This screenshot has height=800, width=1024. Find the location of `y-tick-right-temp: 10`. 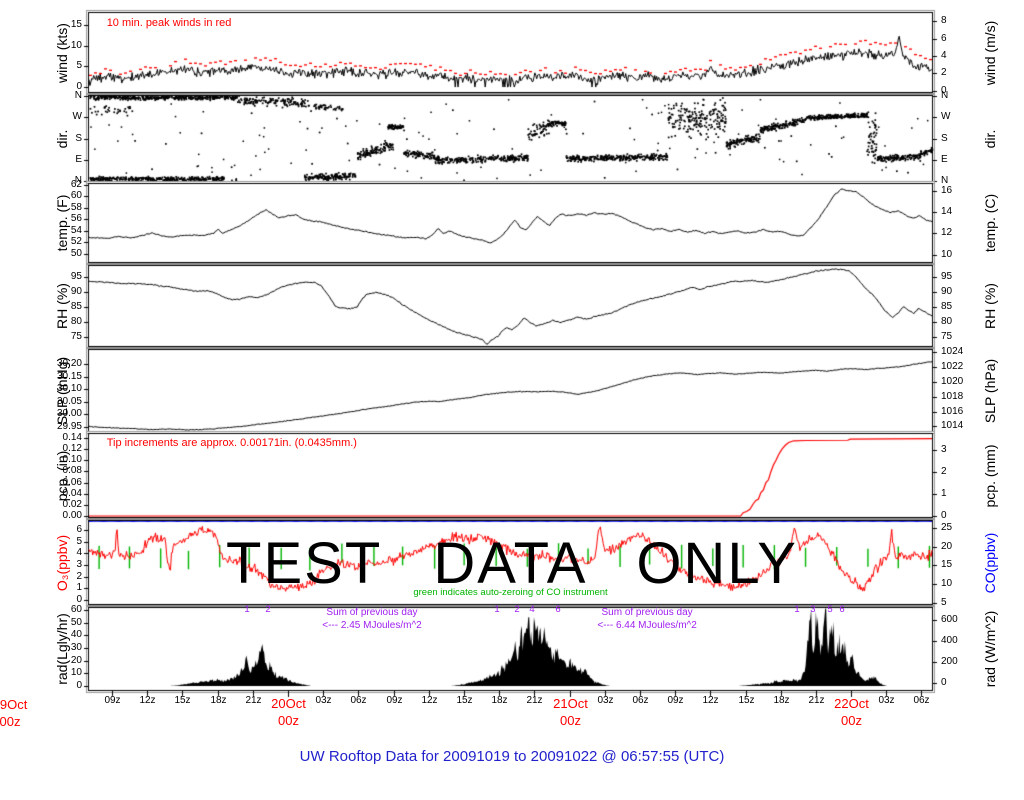

y-tick-right-temp: 10 is located at coordinates (947, 254).